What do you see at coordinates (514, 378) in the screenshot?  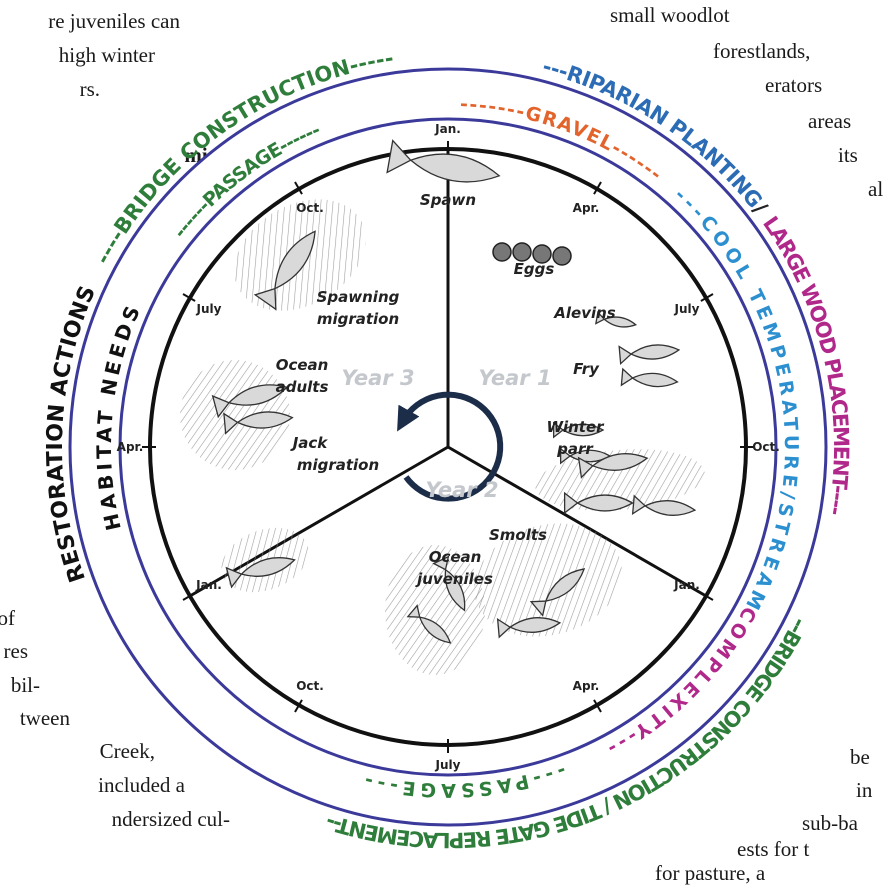 I see `year-label: Year 1` at bounding box center [514, 378].